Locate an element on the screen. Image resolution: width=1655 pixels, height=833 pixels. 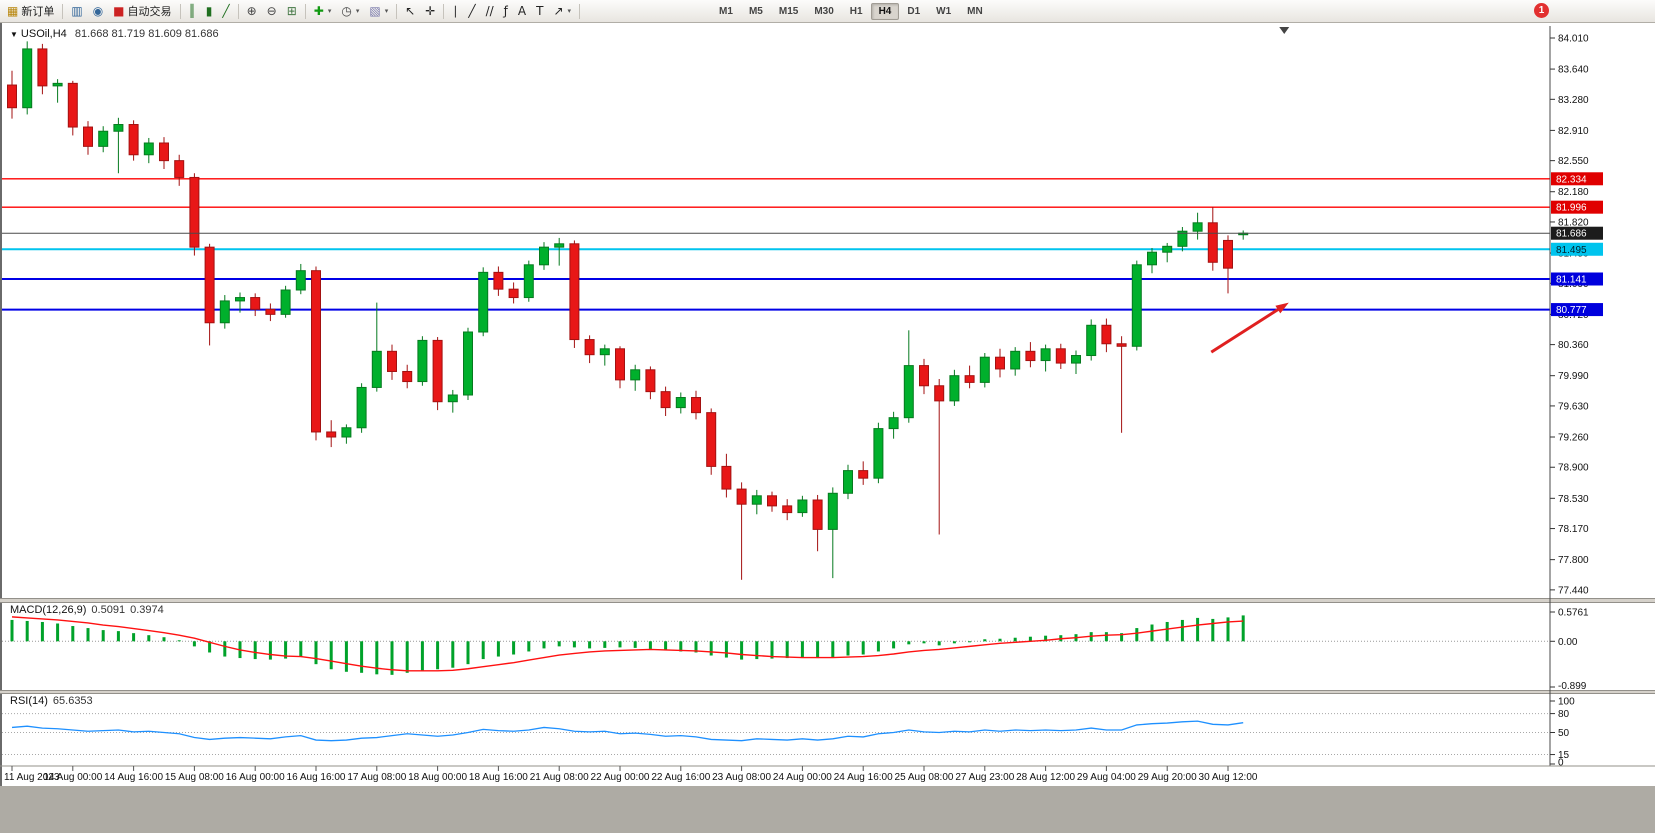
zoom-out-icon: ⊖ is located at coordinates (271, 11).